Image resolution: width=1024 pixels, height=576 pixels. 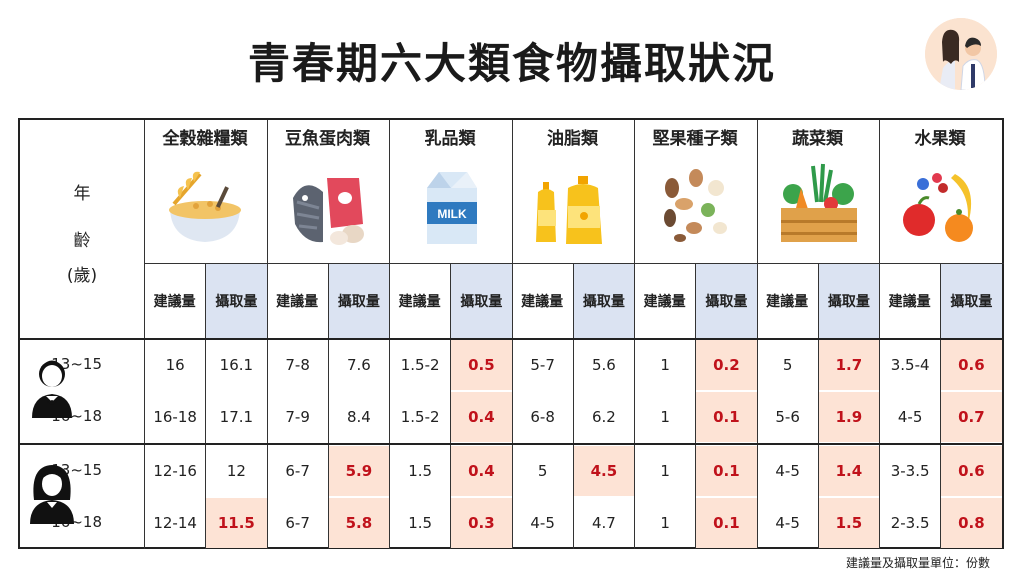 I want to click on male-student-icon, so click(x=52, y=390).